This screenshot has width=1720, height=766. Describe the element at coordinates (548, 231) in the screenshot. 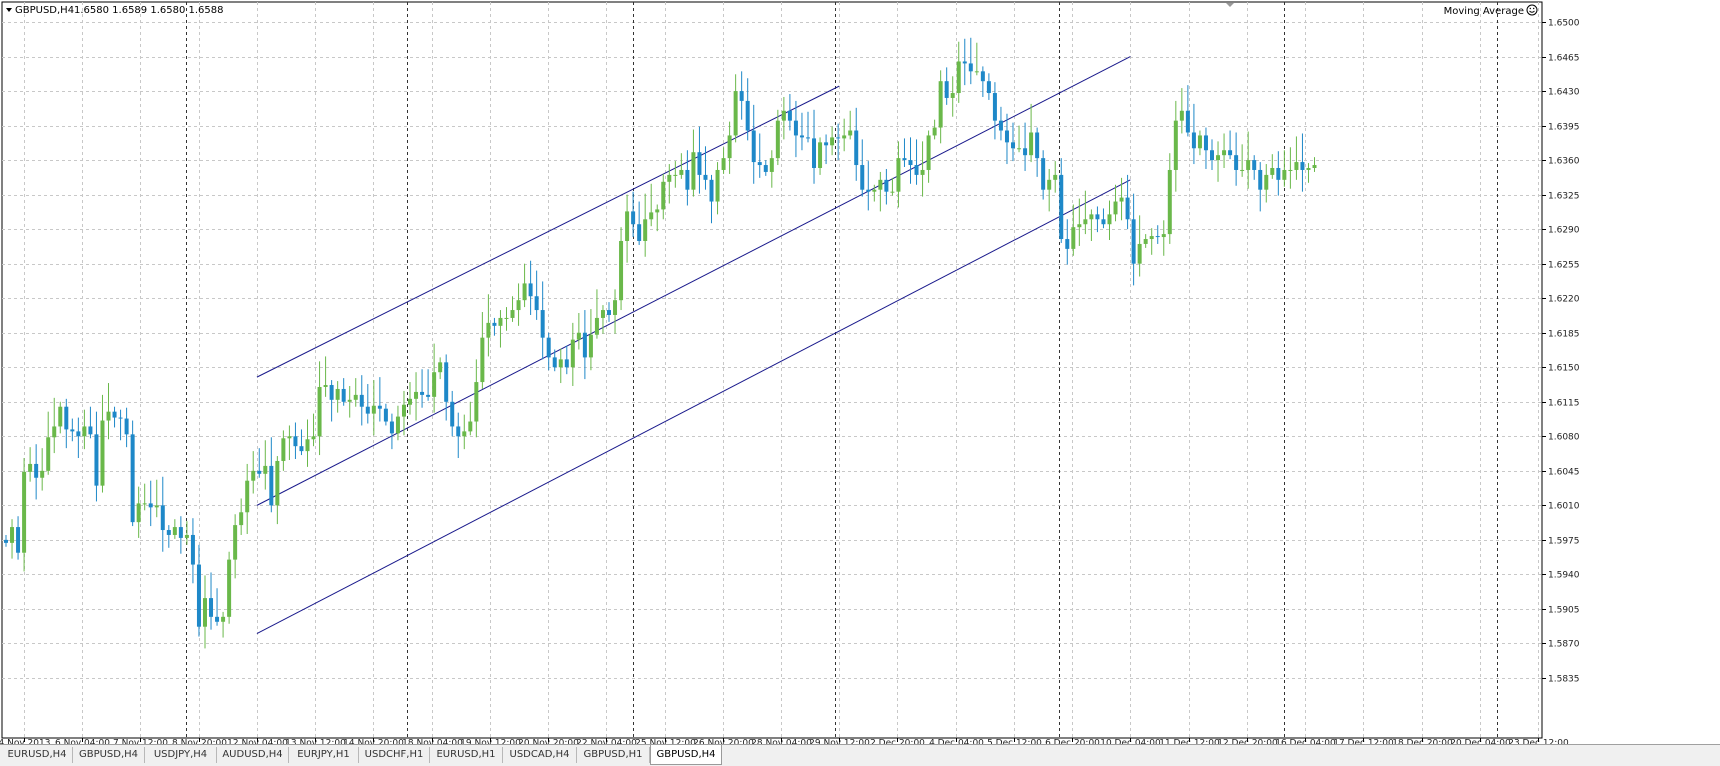

I see `channel-line-upper` at that location.